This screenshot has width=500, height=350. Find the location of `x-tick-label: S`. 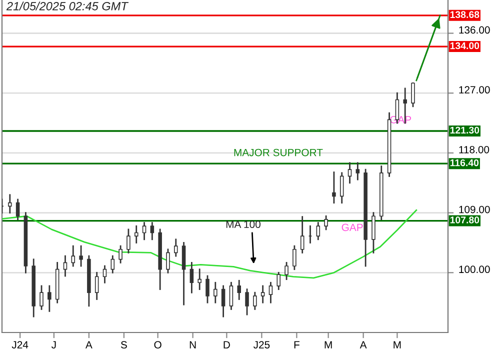

x-tick-label: S is located at coordinates (123, 344).